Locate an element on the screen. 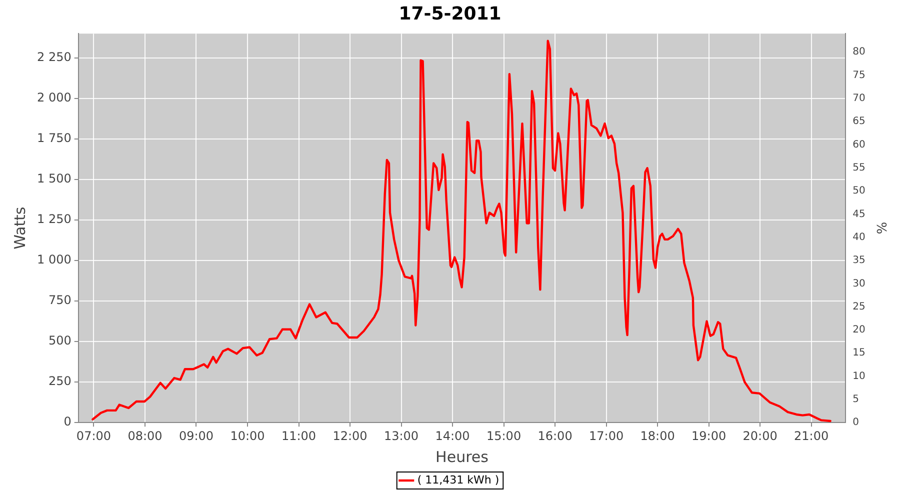  x-tick-label: 11:00 is located at coordinates (298, 435).